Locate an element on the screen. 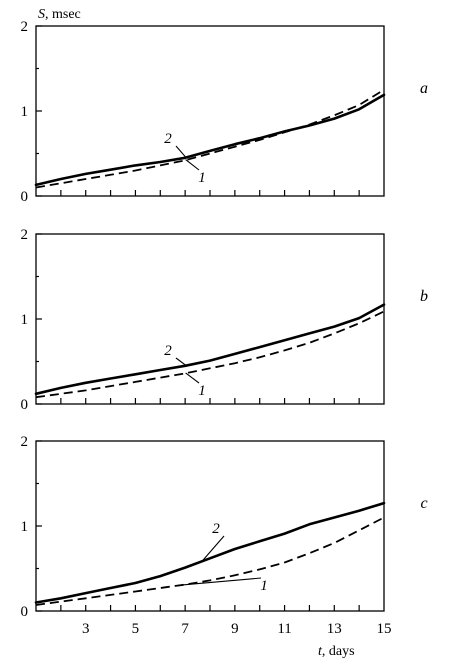  x-tick-label: 7 is located at coordinates (185, 629).